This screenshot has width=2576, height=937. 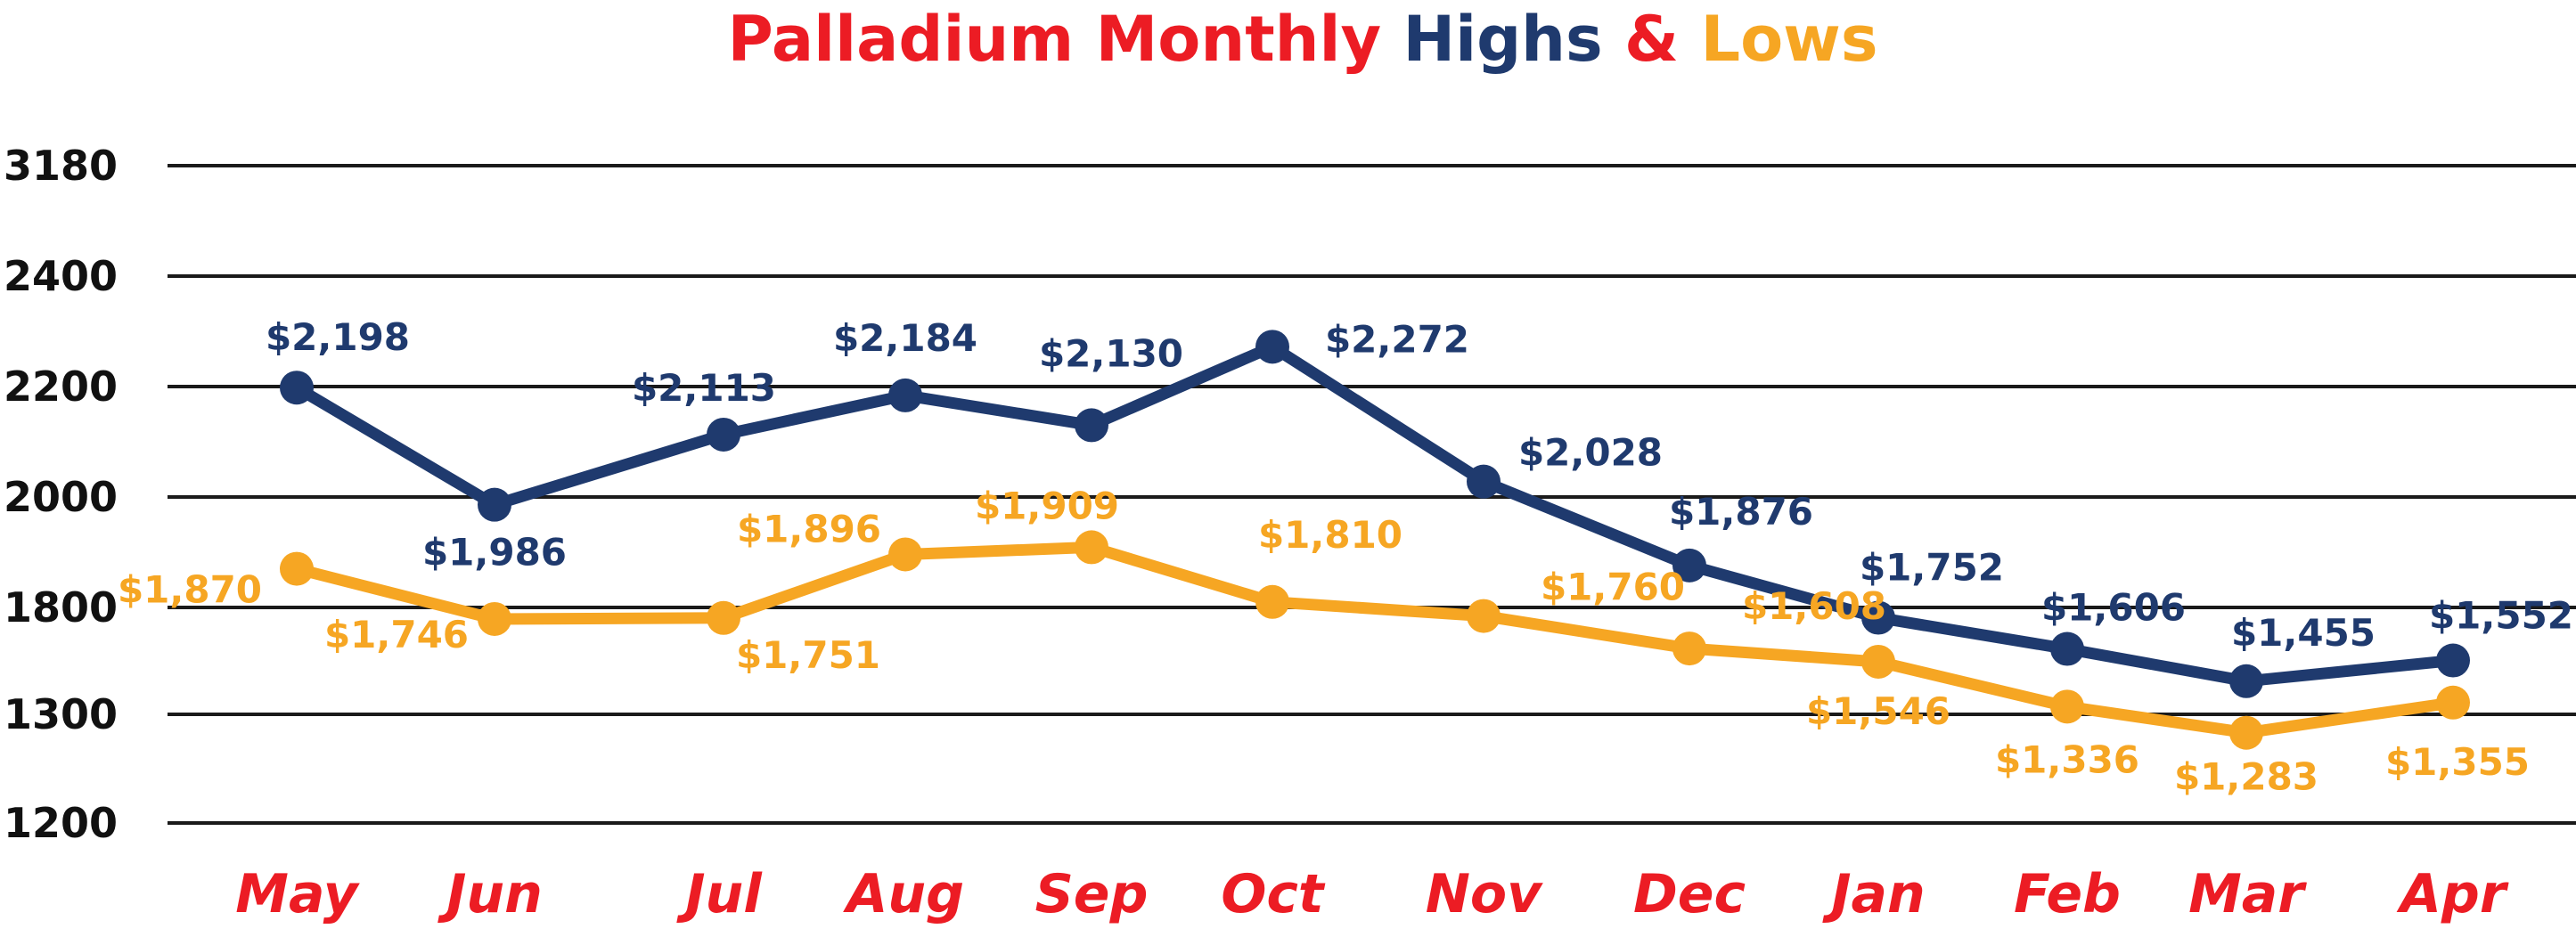 I want to click on y-tick-label: 2000, so click(x=61, y=497).